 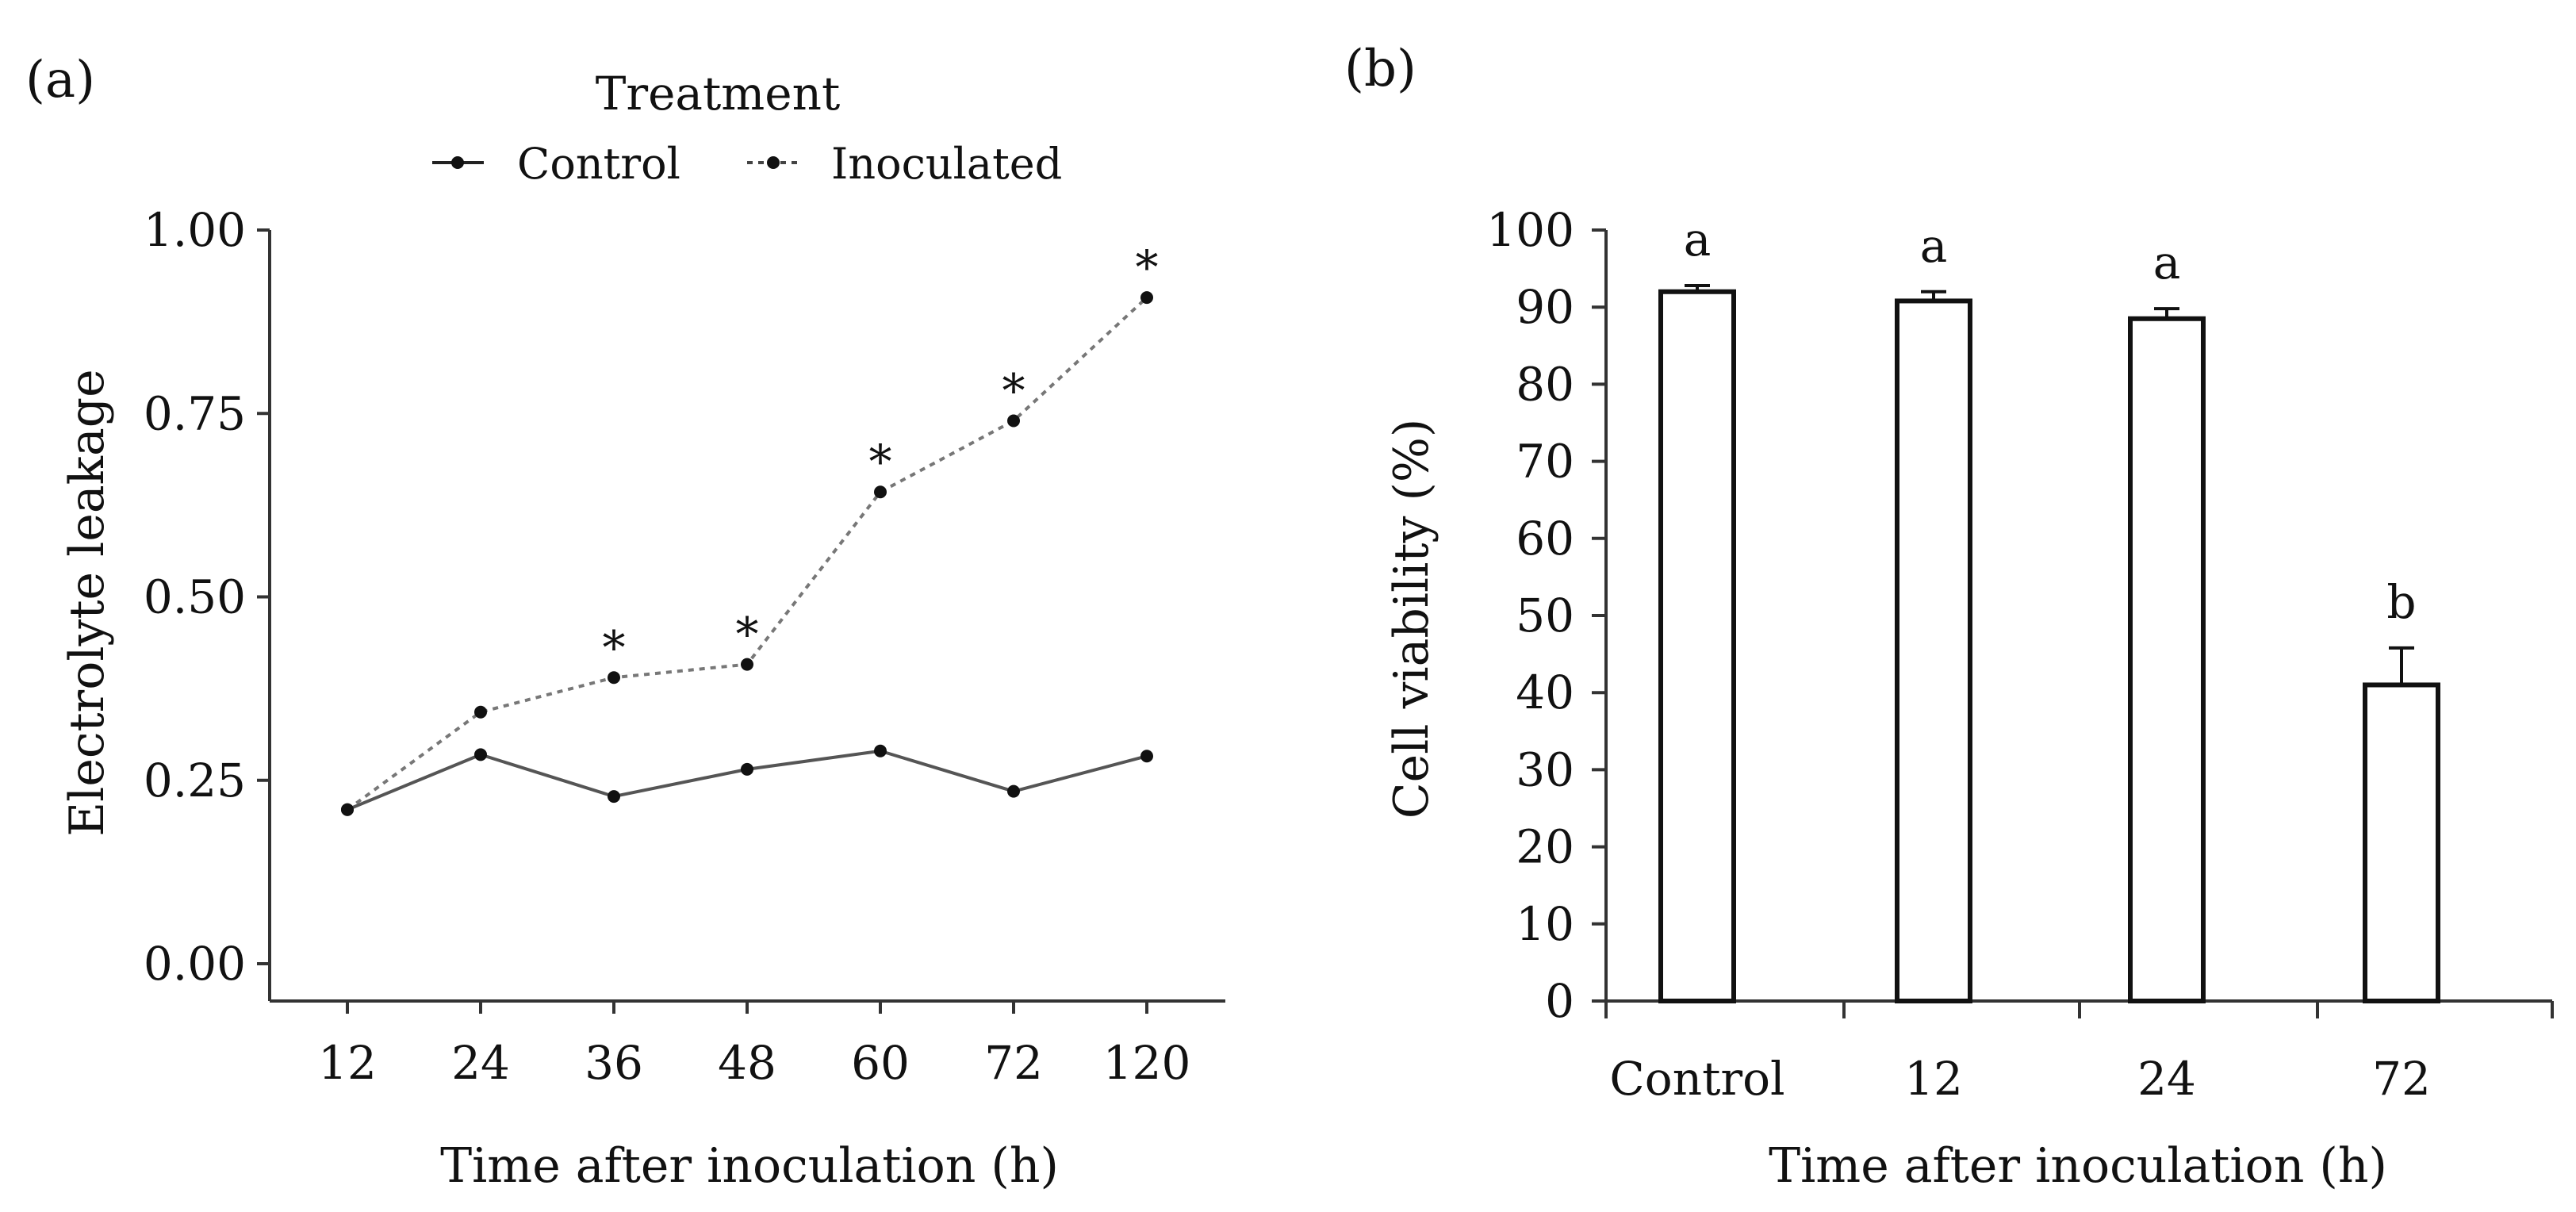 I want to click on legend-inoculated: Inoculated, so click(x=905, y=164).